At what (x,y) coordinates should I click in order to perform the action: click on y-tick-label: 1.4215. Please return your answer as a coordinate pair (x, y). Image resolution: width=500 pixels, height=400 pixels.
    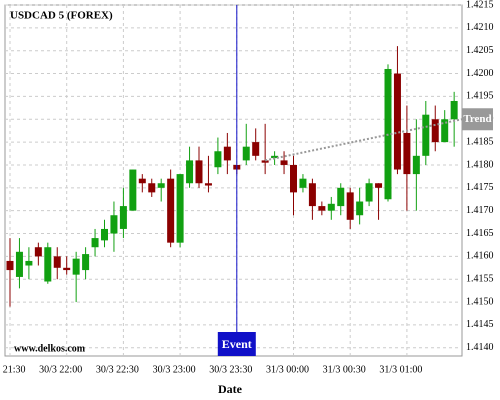
    Looking at the image, I should click on (480, 5).